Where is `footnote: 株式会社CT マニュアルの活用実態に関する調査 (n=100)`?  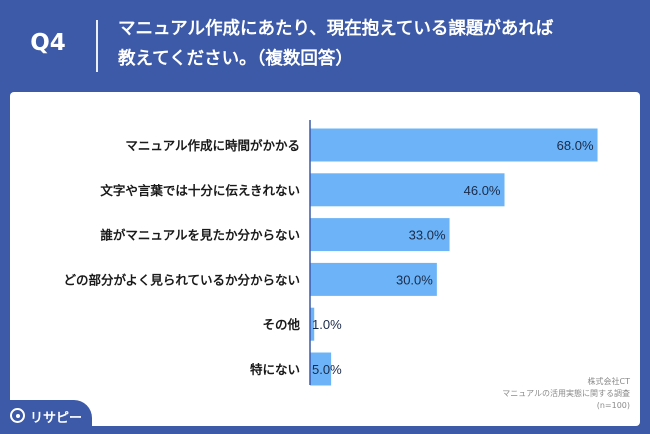
footnote: 株式会社CT マニュアルの活用実態に関する調査 (n=100) is located at coordinates (566, 394).